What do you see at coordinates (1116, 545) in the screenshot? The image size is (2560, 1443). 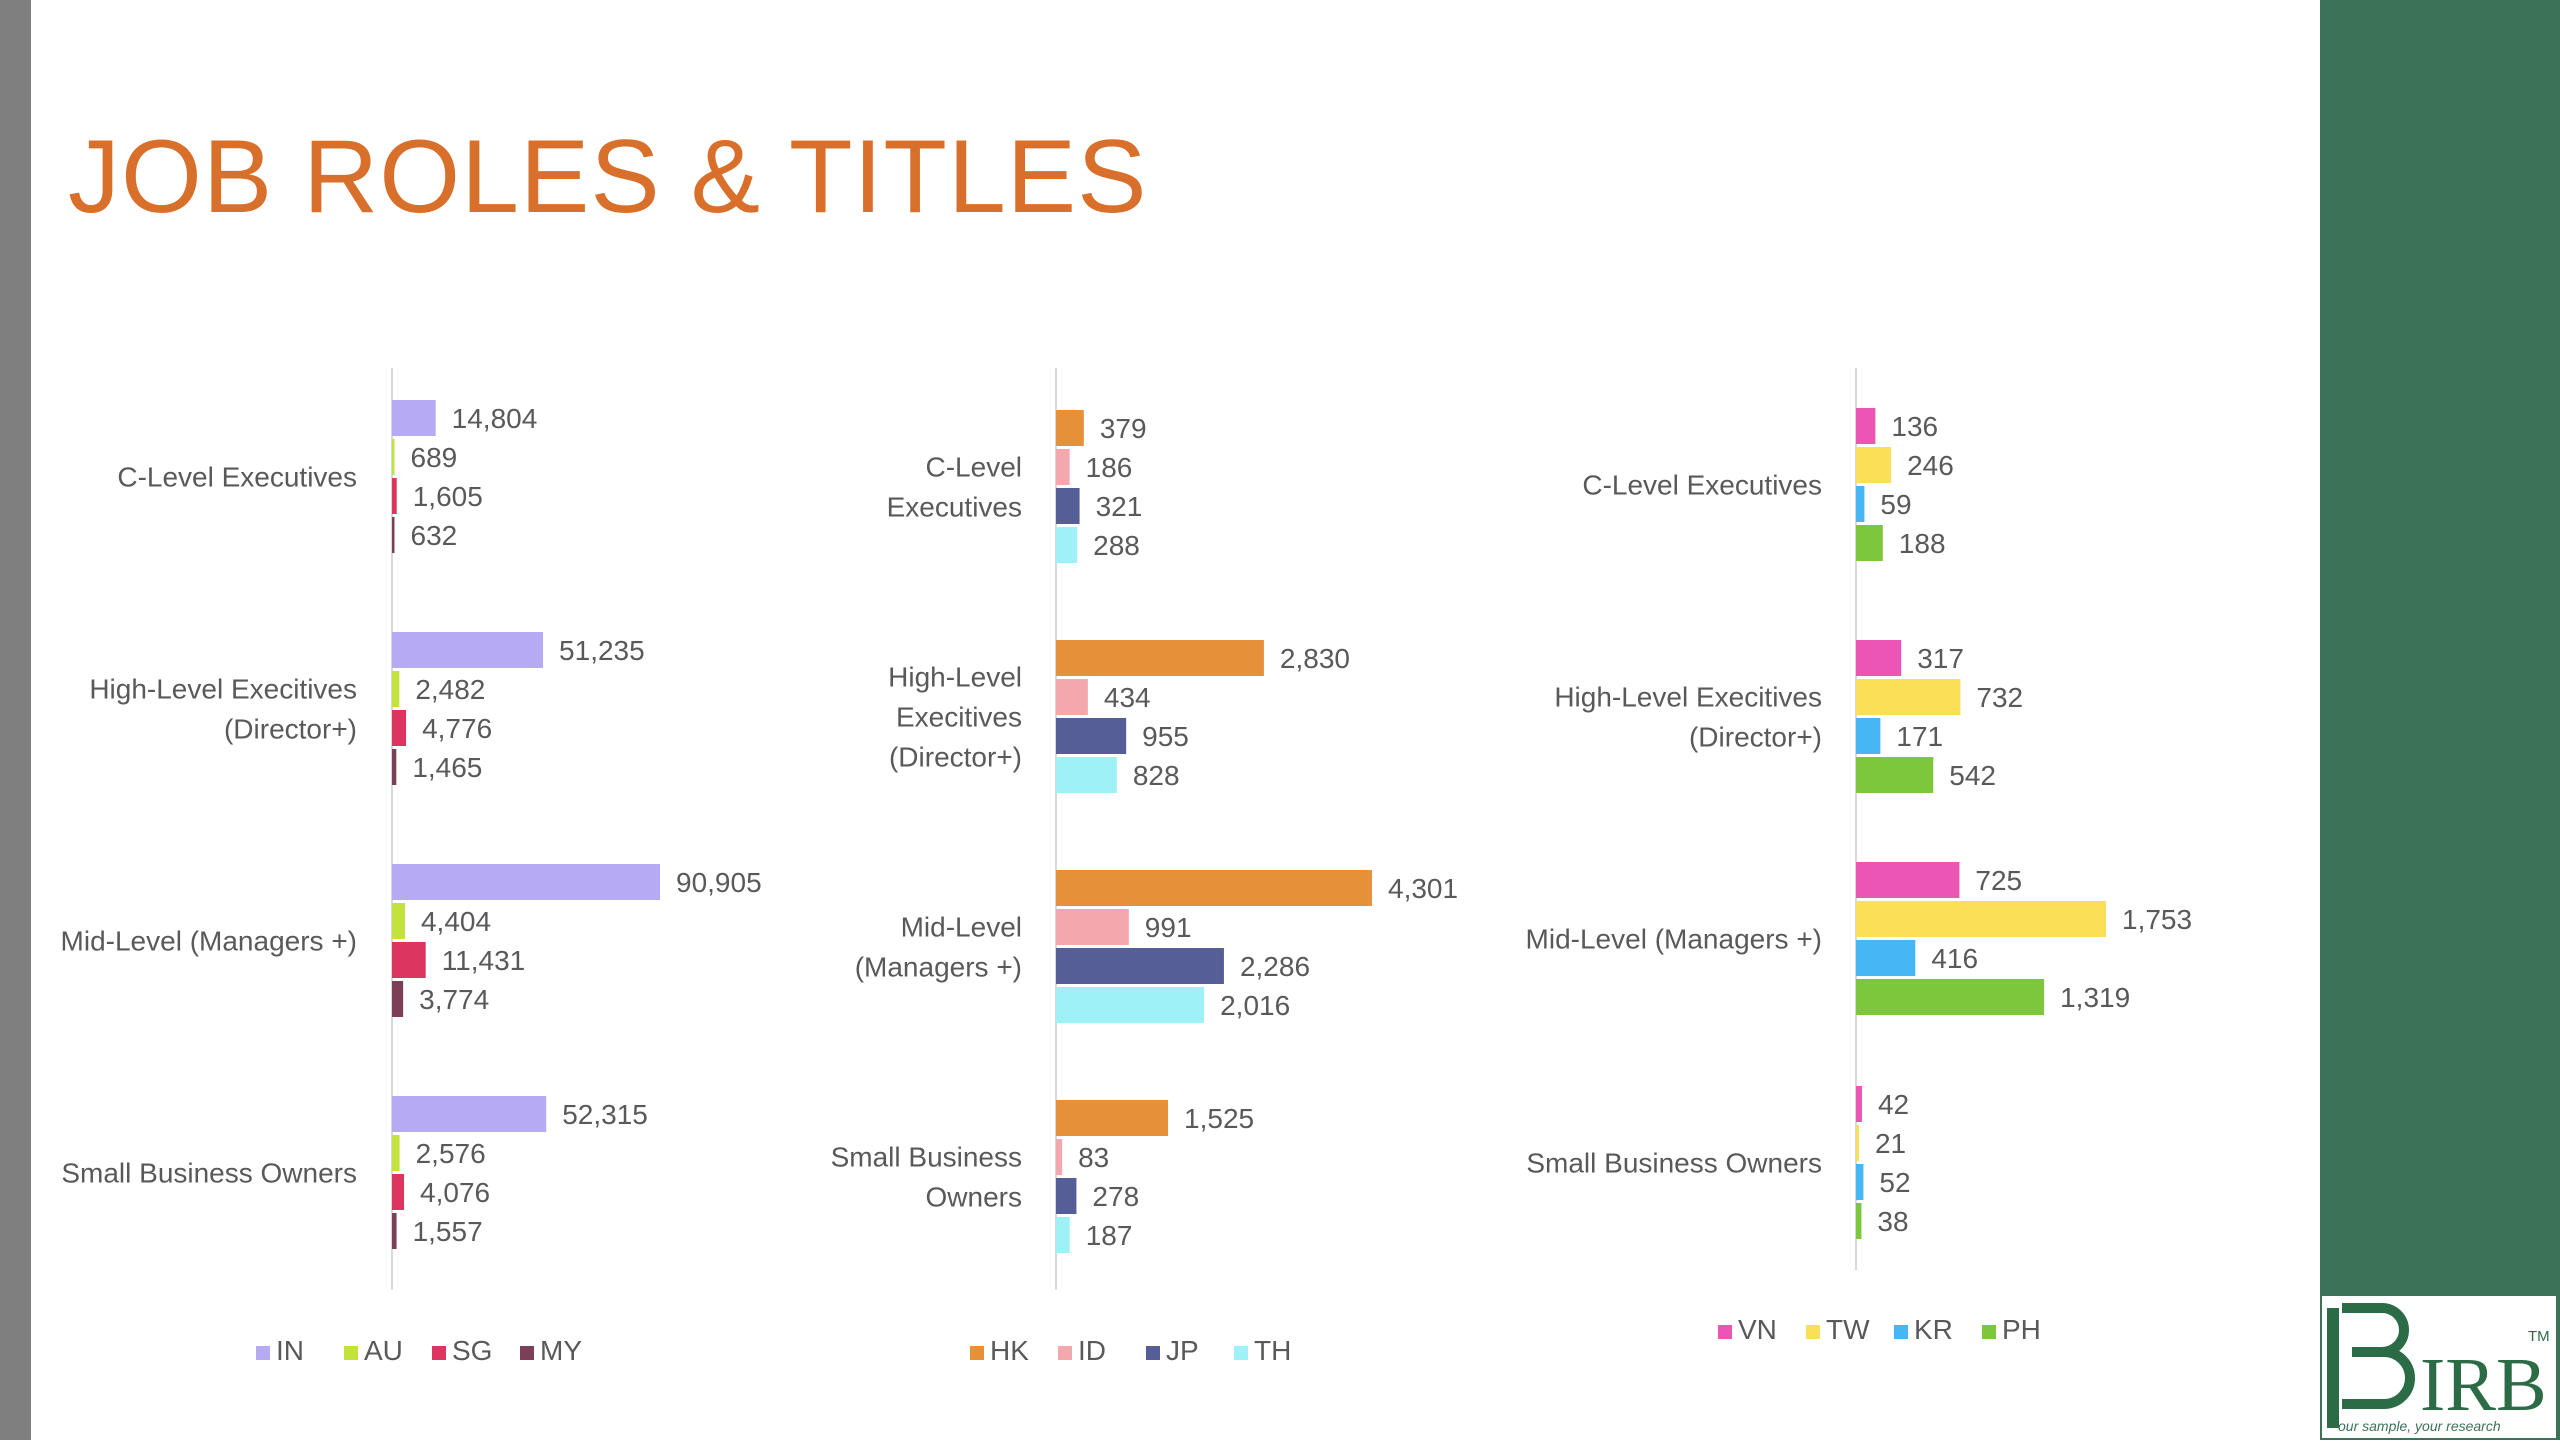 I see `data-label: 288` at bounding box center [1116, 545].